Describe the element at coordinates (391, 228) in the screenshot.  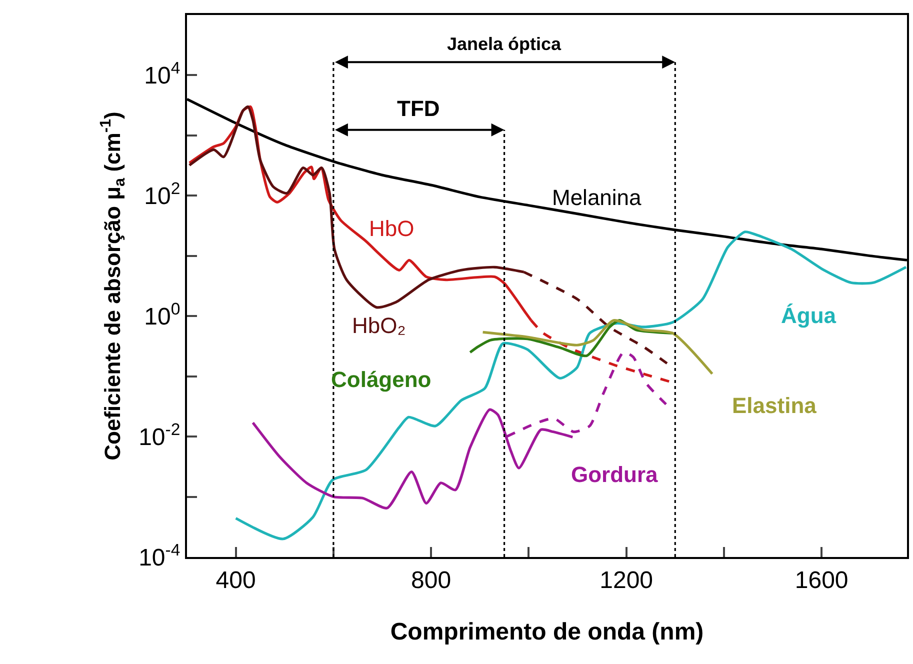
I see `series-label: HbO` at that location.